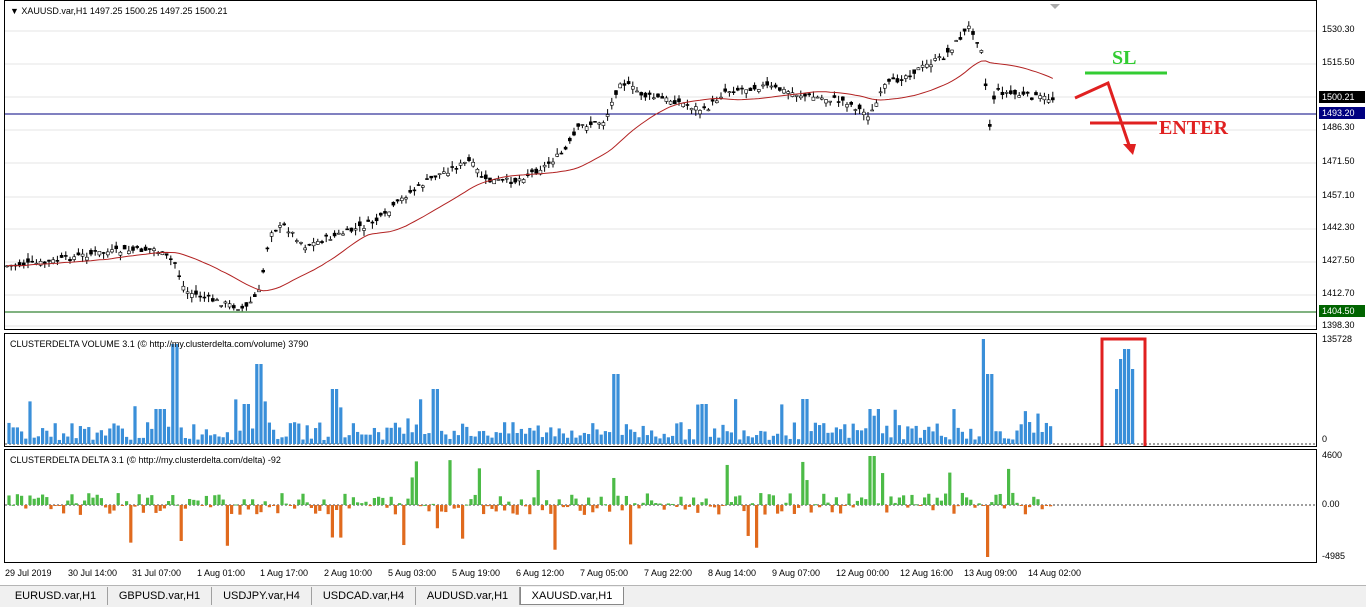 This screenshot has height=607, width=1366. I want to click on time-axis-label: 13 Aug 09:00, so click(991, 573).